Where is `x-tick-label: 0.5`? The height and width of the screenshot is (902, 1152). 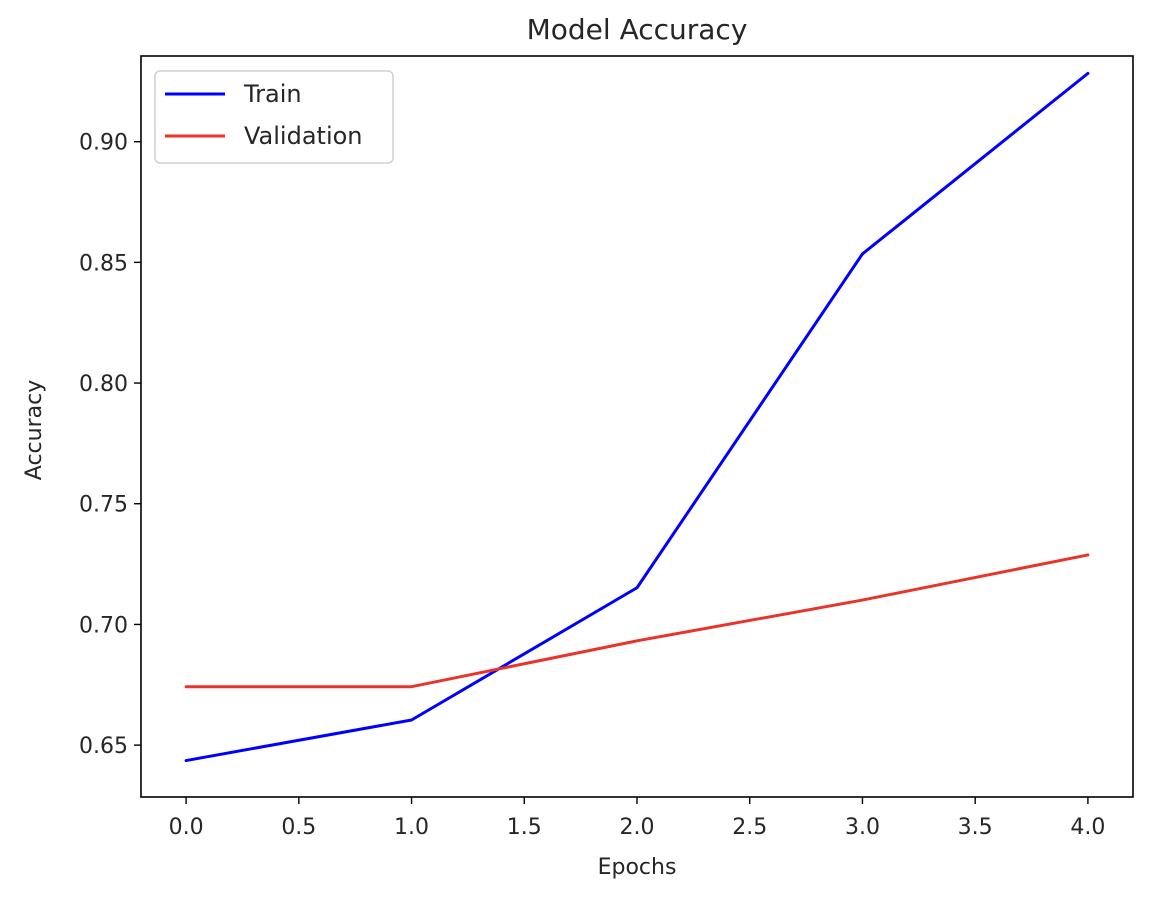
x-tick-label: 0.5 is located at coordinates (298, 827).